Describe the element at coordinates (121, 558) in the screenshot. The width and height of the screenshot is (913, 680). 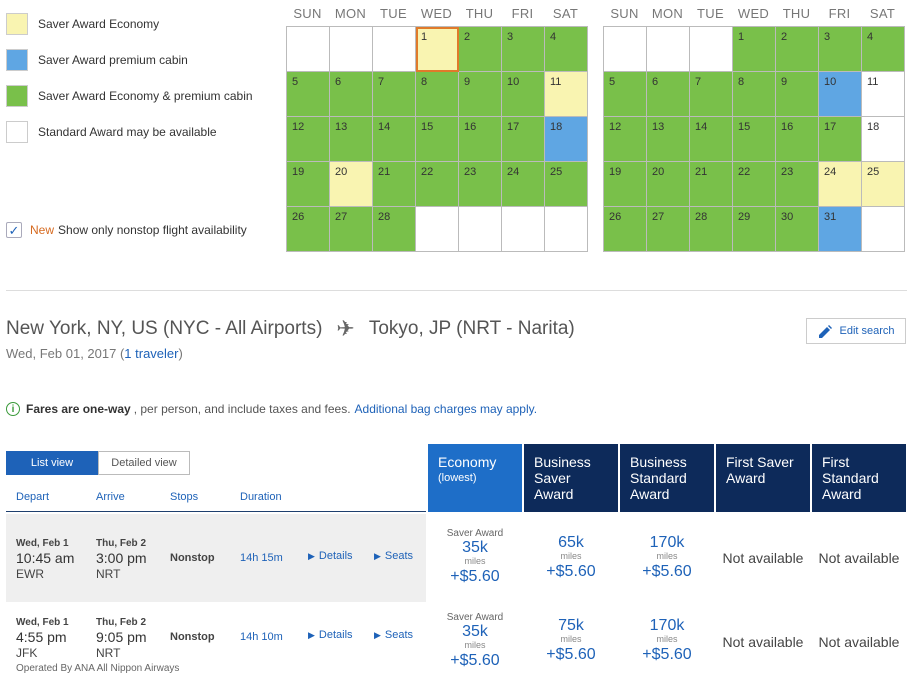
I see `arrive-time: 3:00 pm` at that location.